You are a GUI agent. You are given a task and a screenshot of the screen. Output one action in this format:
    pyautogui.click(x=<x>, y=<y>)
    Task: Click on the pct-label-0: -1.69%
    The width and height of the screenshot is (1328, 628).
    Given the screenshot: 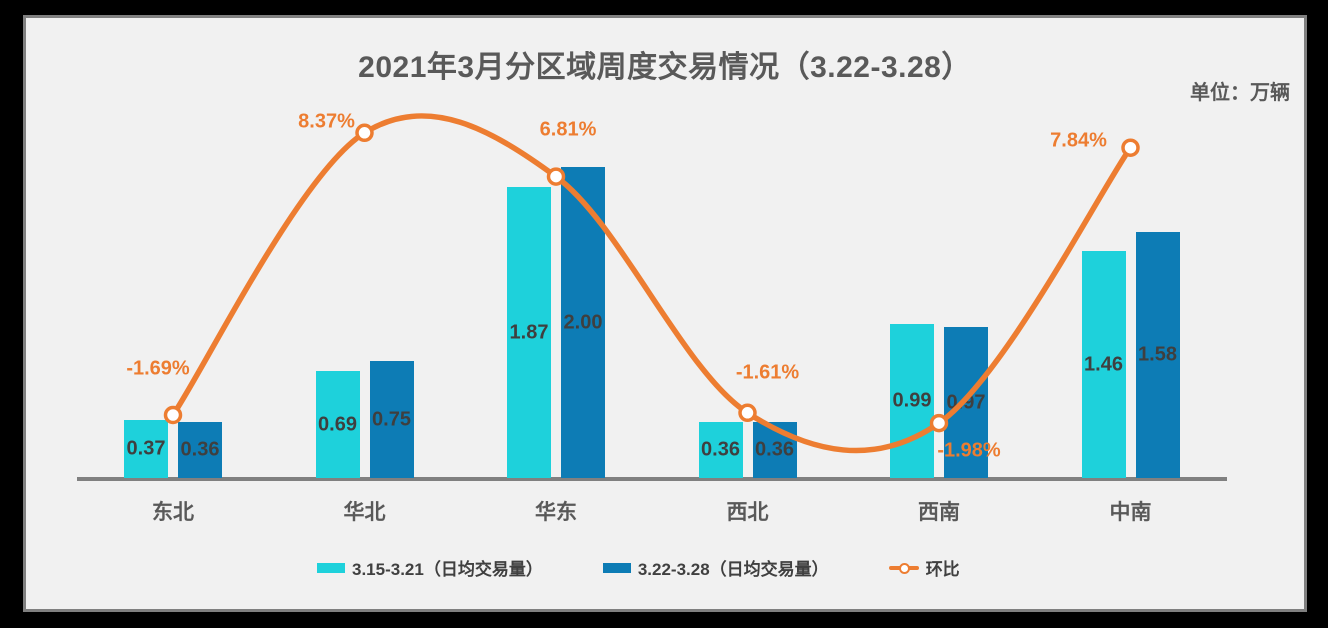 What is the action you would take?
    pyautogui.click(x=158, y=368)
    